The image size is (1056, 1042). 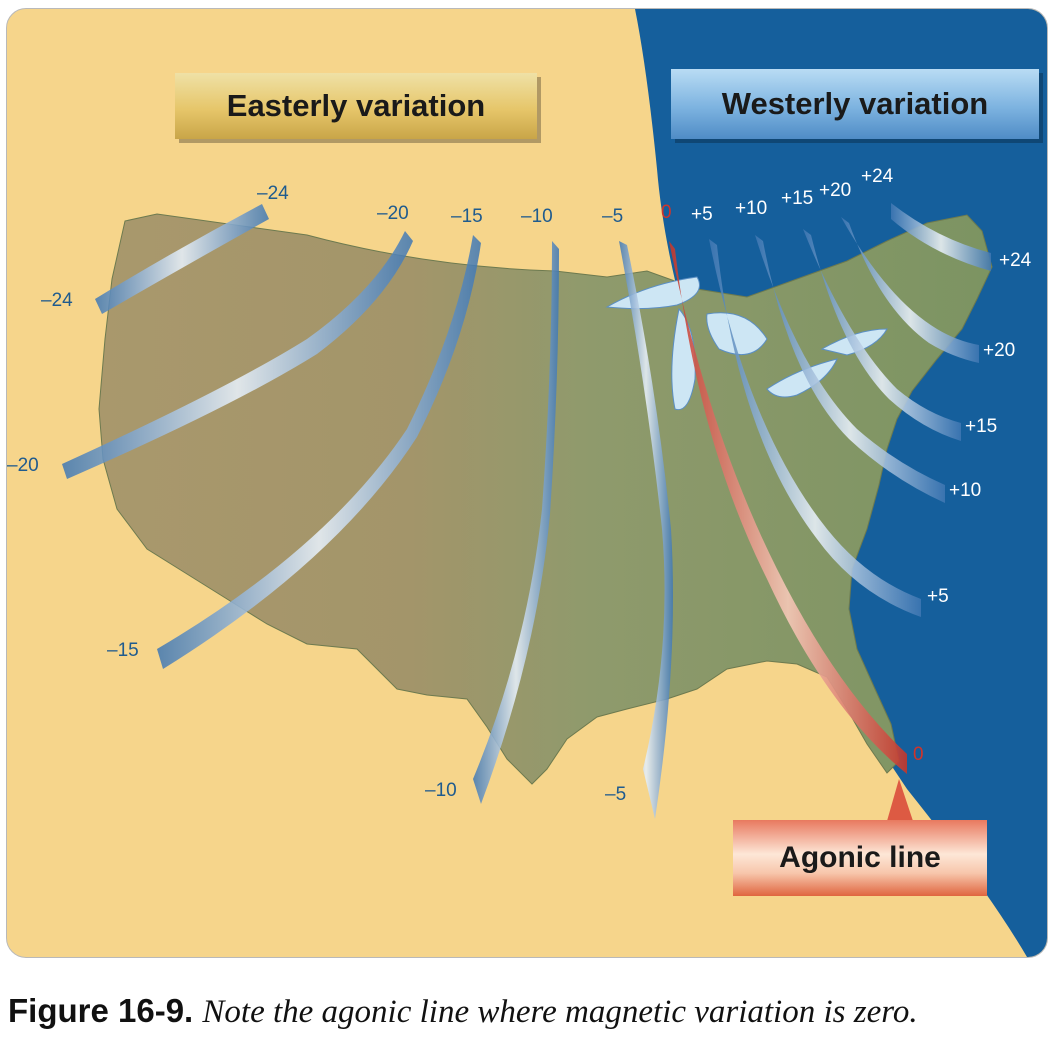 What do you see at coordinates (938, 596) in the screenshot?
I see `label-east-+5: +5` at bounding box center [938, 596].